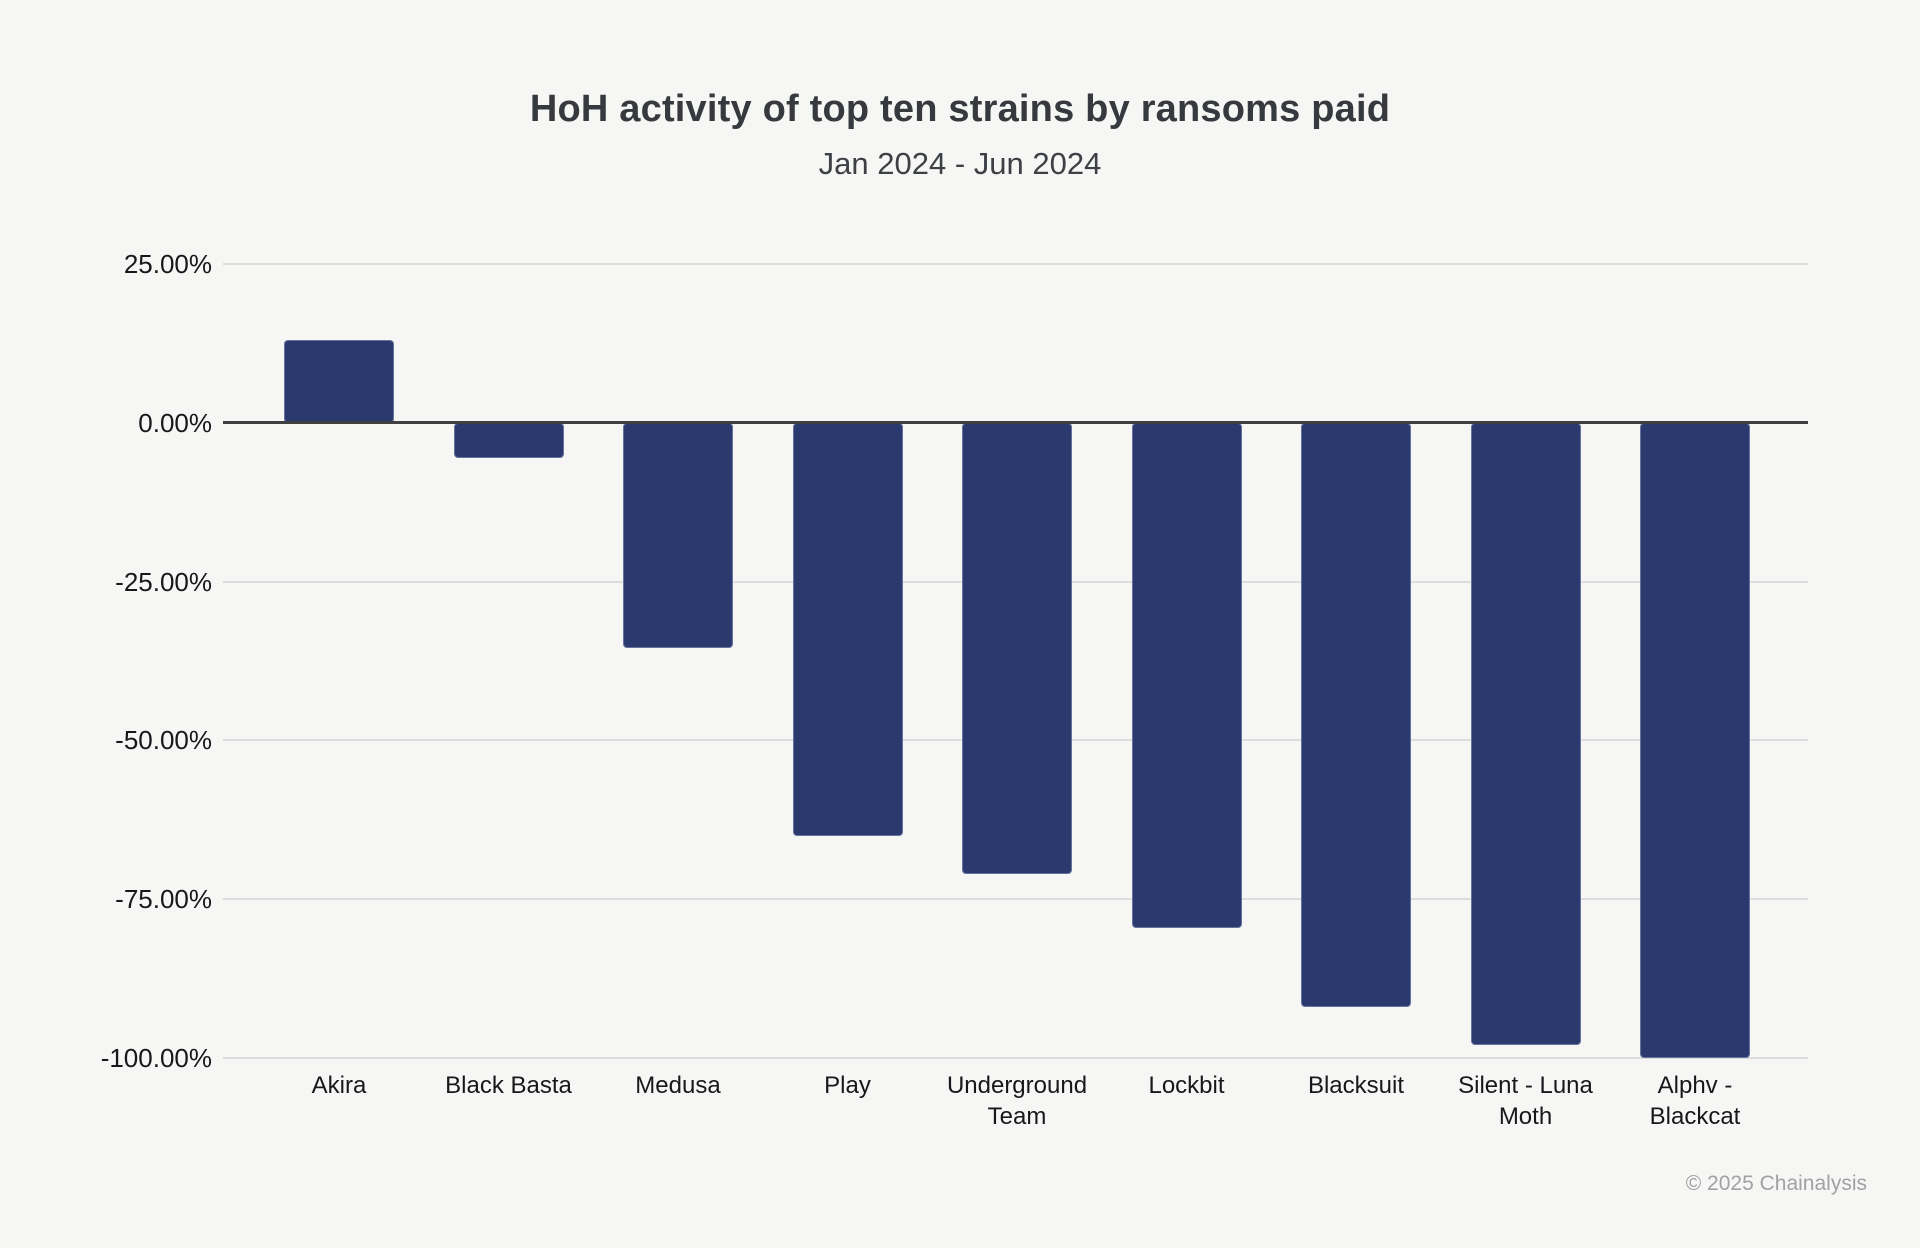 The image size is (1920, 1248). I want to click on bar-akira, so click(339, 381).